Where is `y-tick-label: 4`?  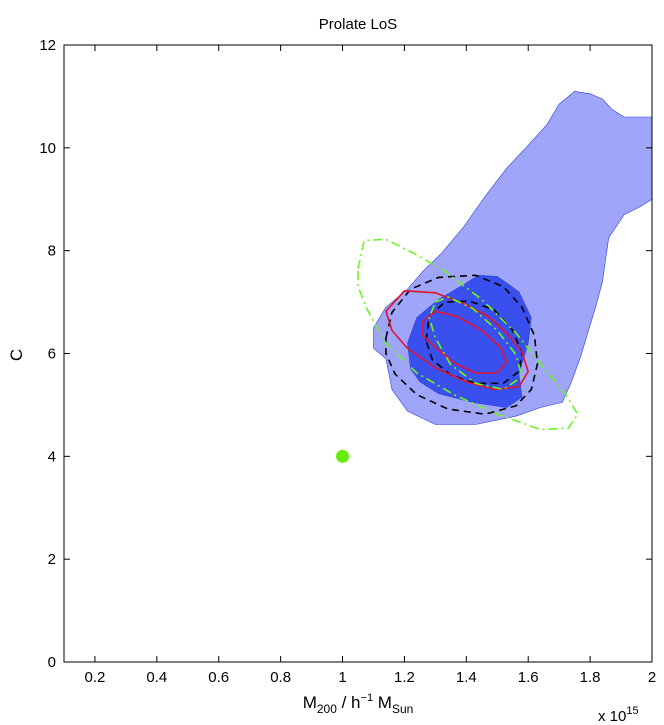 y-tick-label: 4 is located at coordinates (52, 456).